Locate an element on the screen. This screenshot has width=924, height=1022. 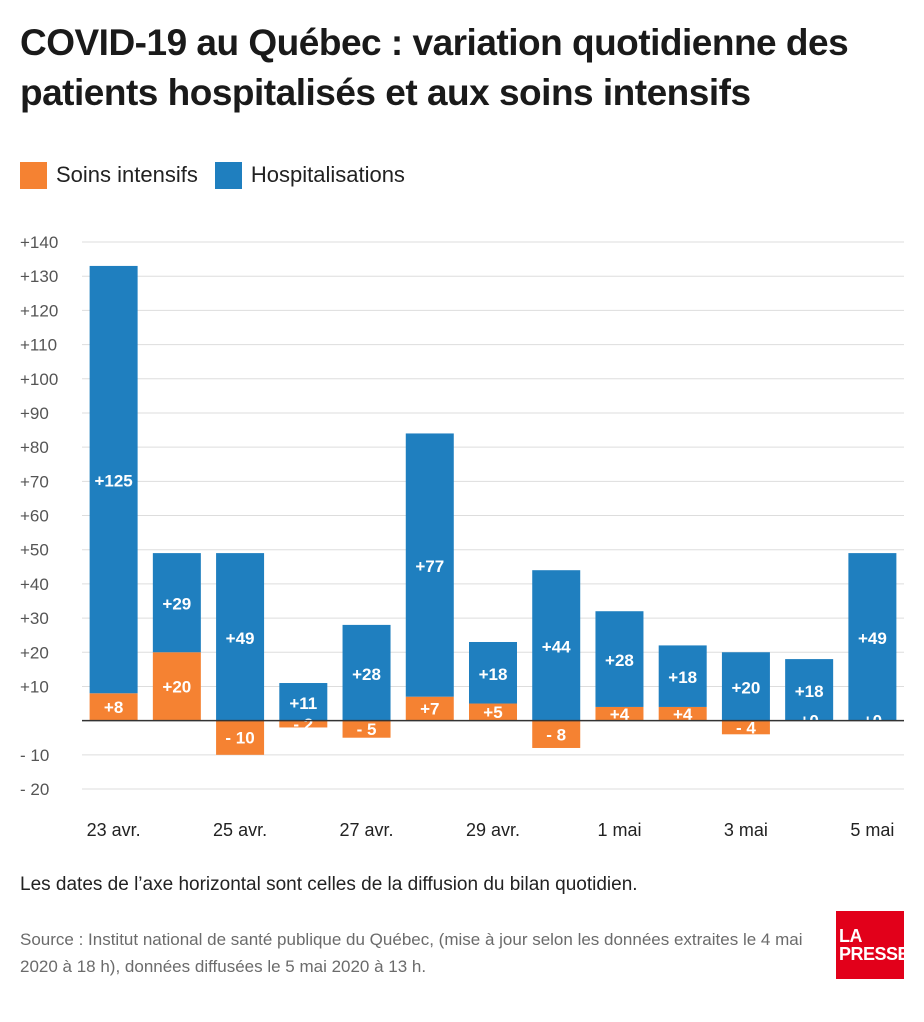
legend-item-intensive: Soins intensifs is located at coordinates (109, 175).